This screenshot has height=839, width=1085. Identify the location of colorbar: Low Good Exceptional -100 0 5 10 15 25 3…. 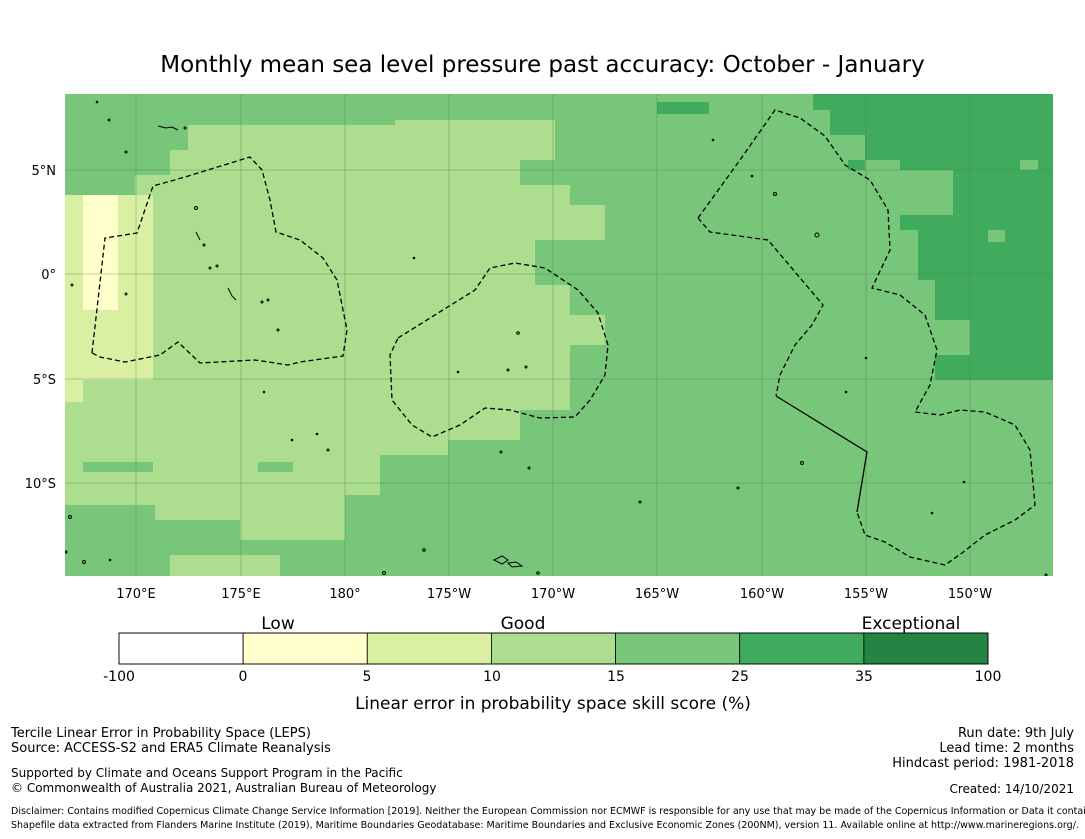
(552, 664).